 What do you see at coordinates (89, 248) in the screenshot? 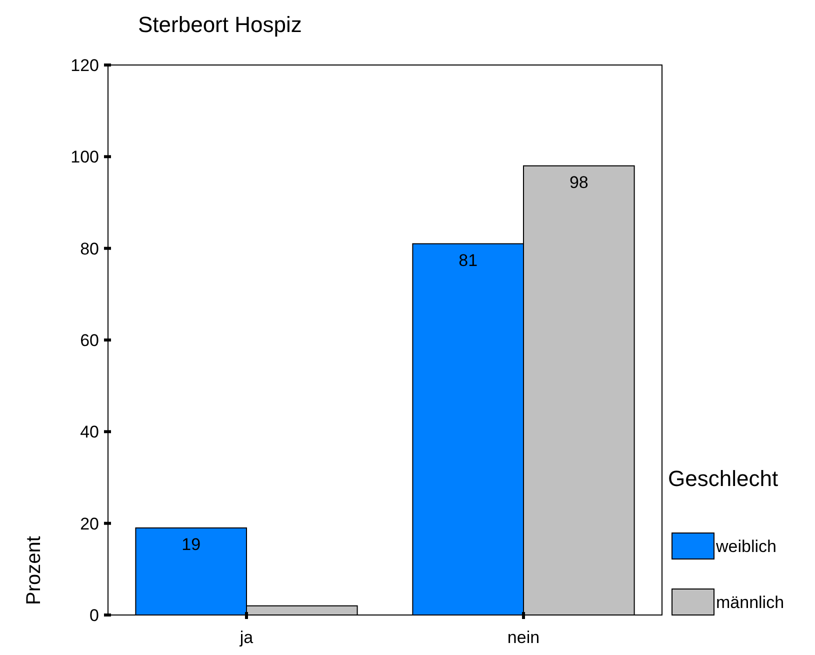
I see `y-tick-label: 80` at bounding box center [89, 248].